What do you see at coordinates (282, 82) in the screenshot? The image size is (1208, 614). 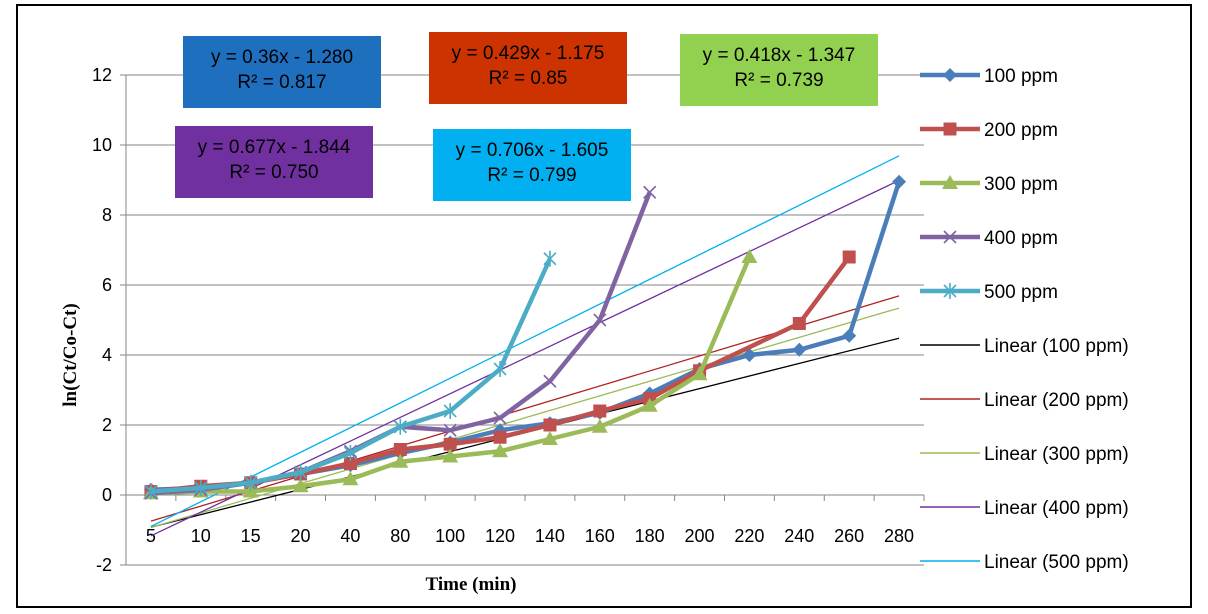 I see `r2-100ppm: R² = 0.817` at bounding box center [282, 82].